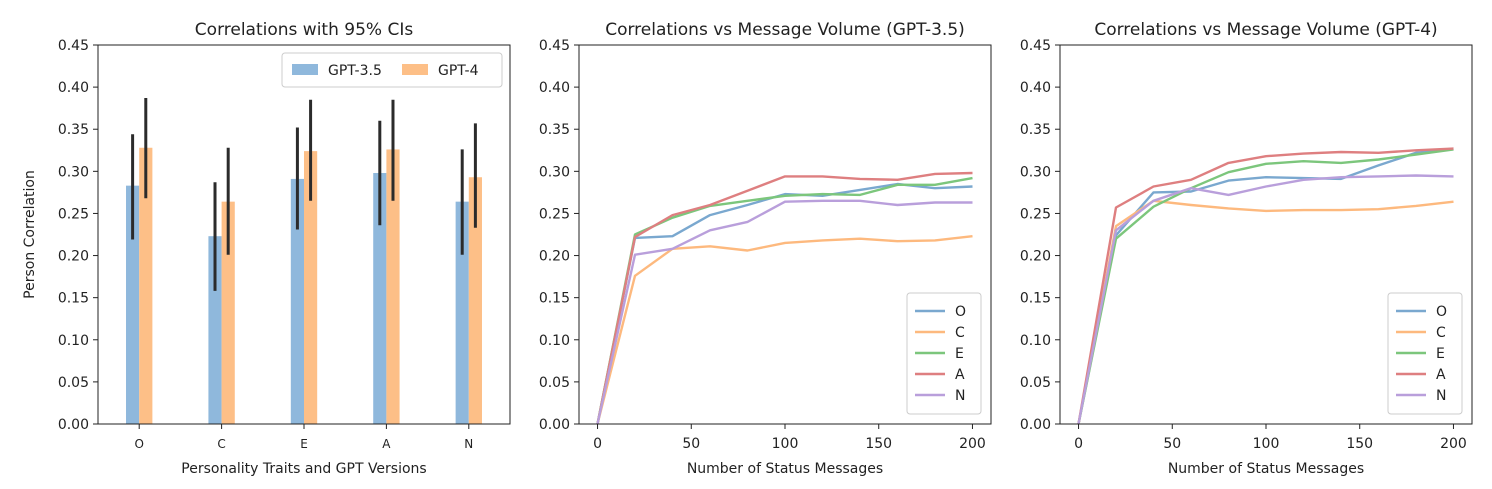 This screenshot has width=1492, height=489. What do you see at coordinates (228, 312) in the screenshot?
I see `bar-GPT-4-C` at bounding box center [228, 312].